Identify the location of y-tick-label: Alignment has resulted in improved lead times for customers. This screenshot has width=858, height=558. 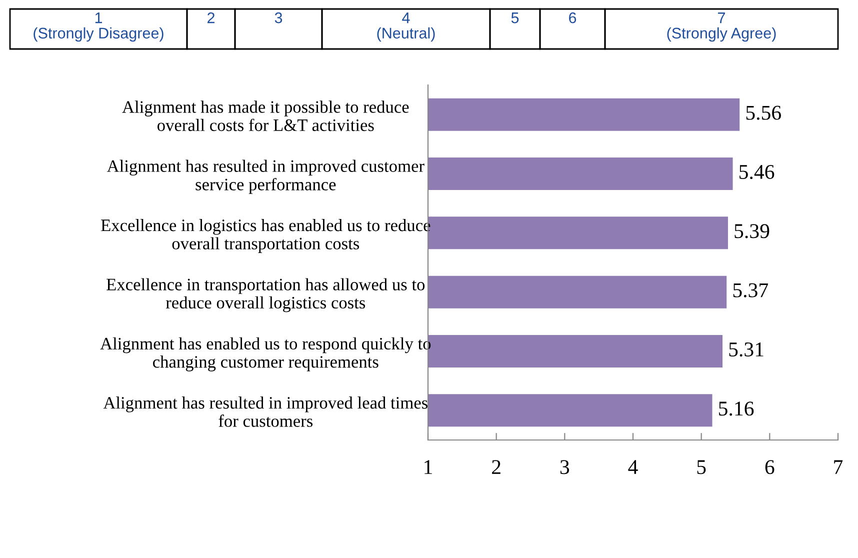
(265, 411).